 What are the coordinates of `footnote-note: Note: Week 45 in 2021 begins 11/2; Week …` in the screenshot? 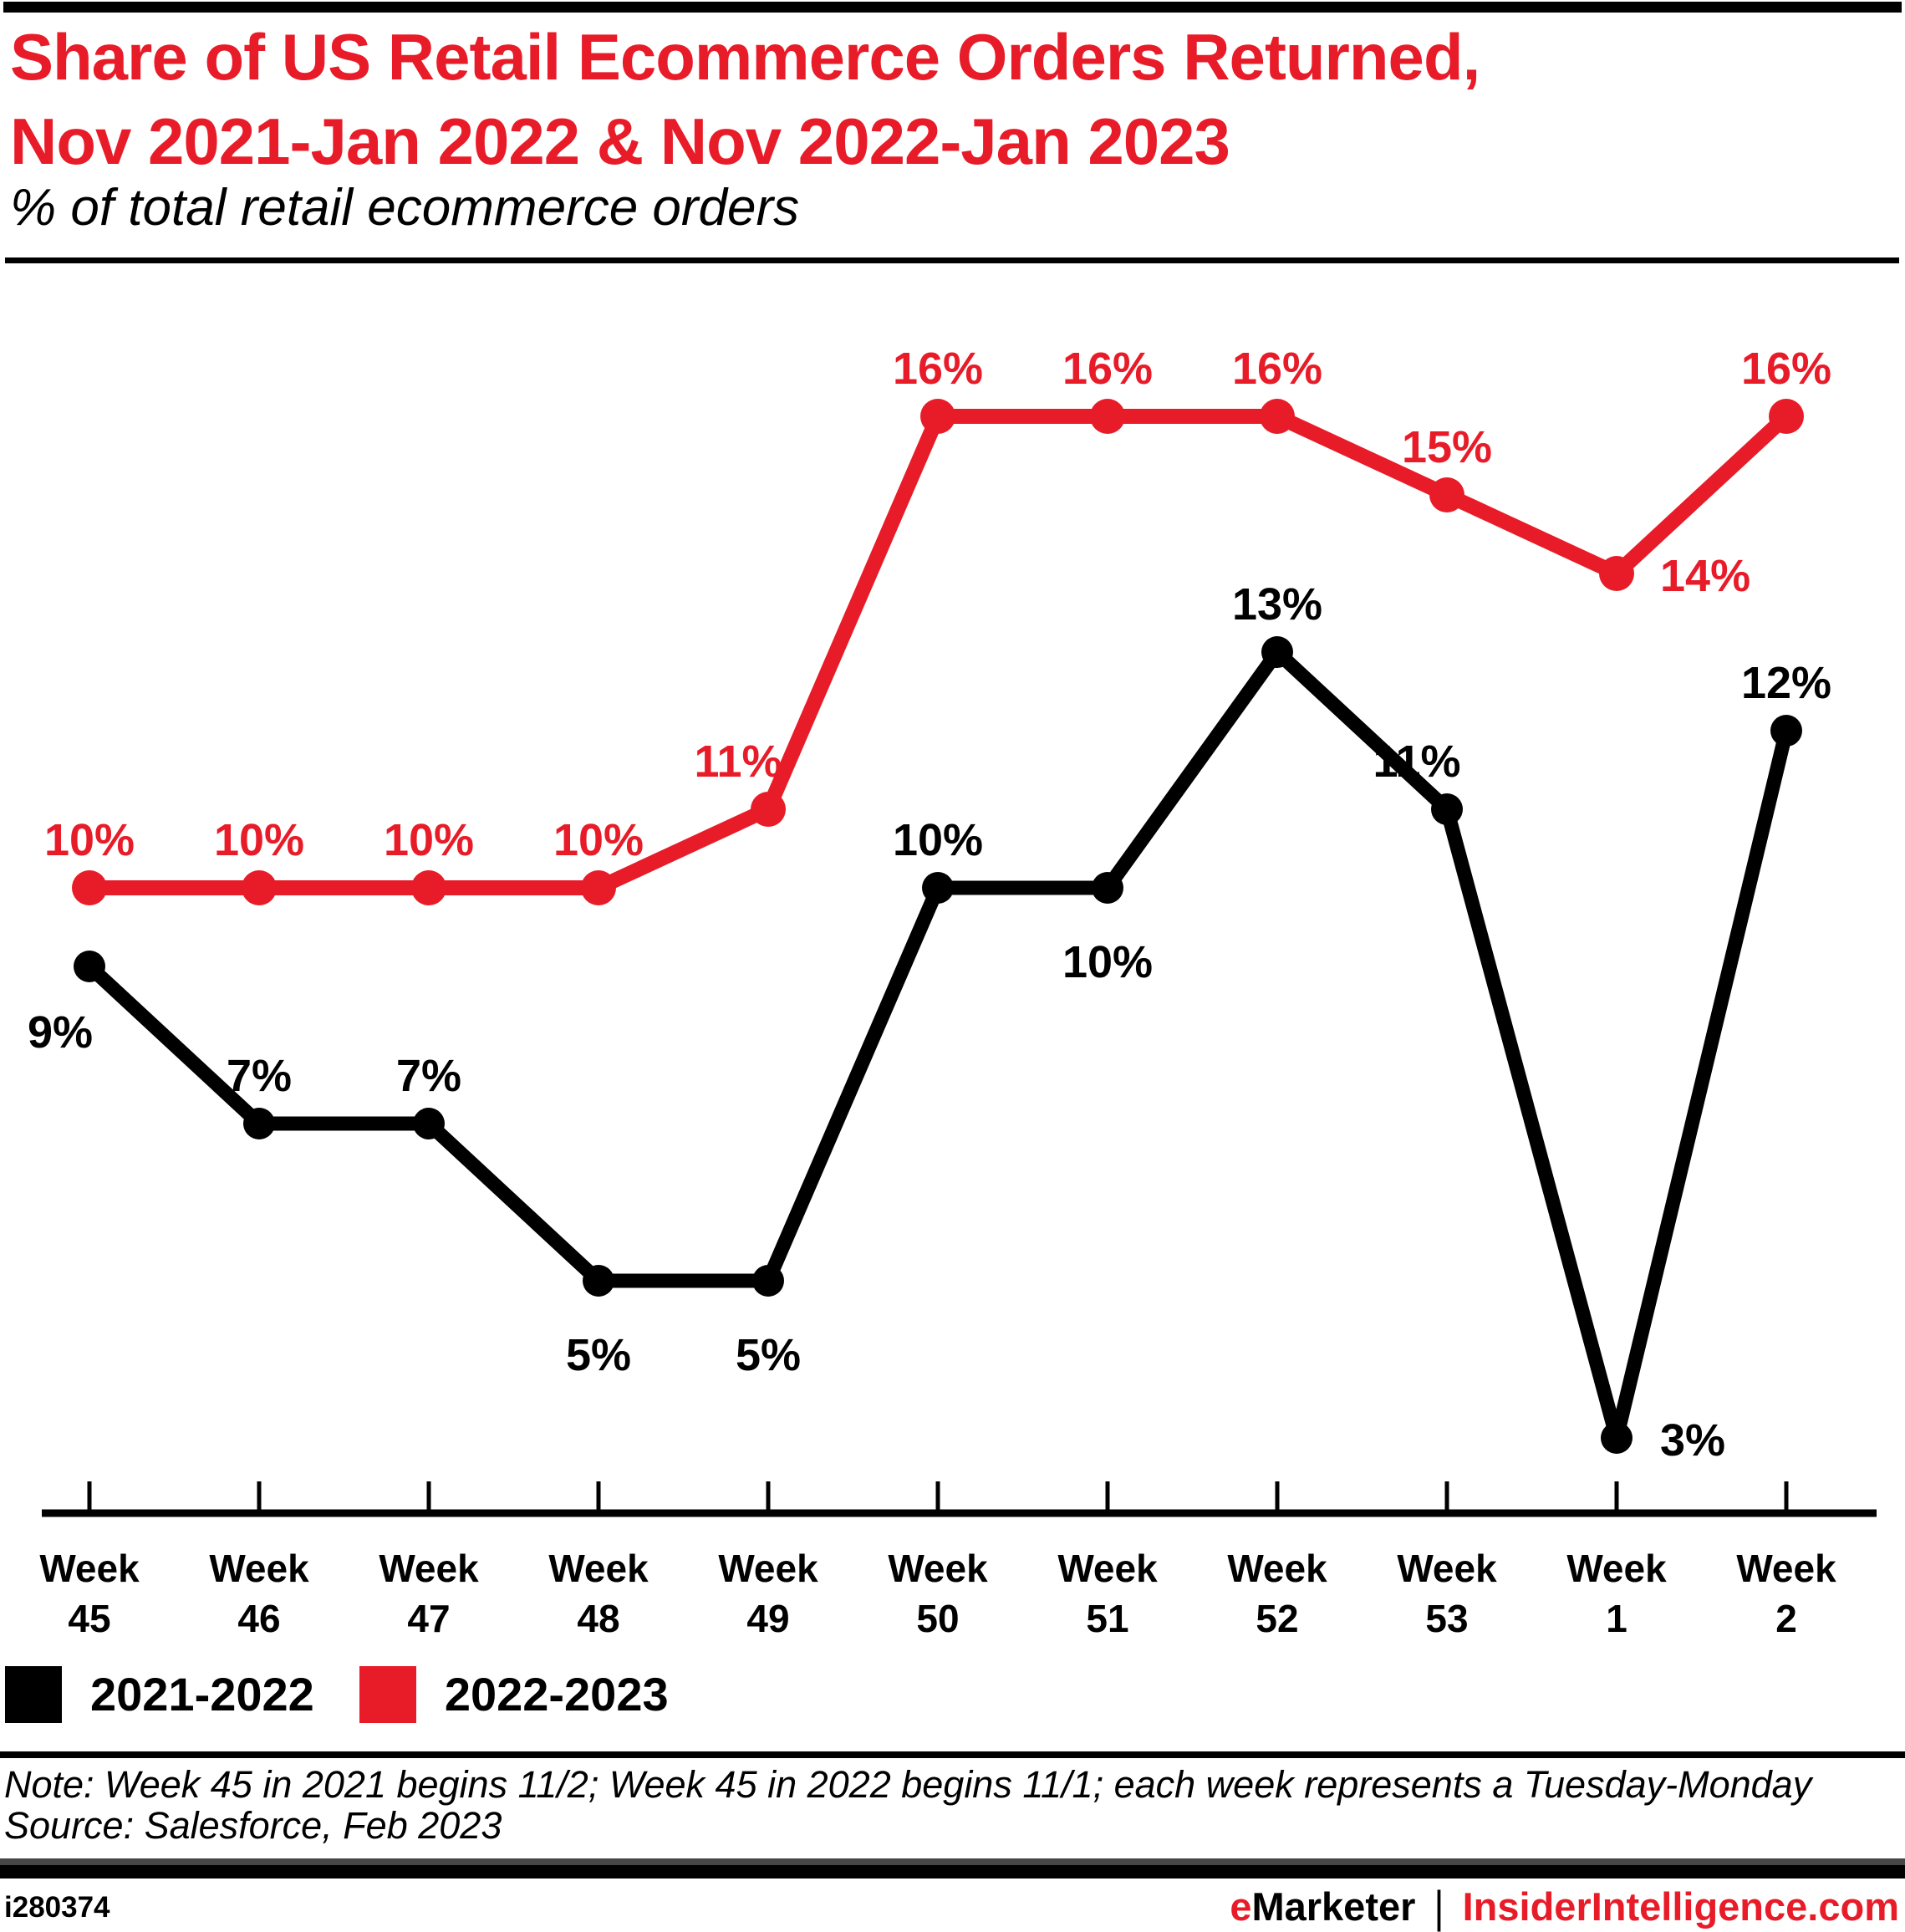 It's located at (908, 1784).